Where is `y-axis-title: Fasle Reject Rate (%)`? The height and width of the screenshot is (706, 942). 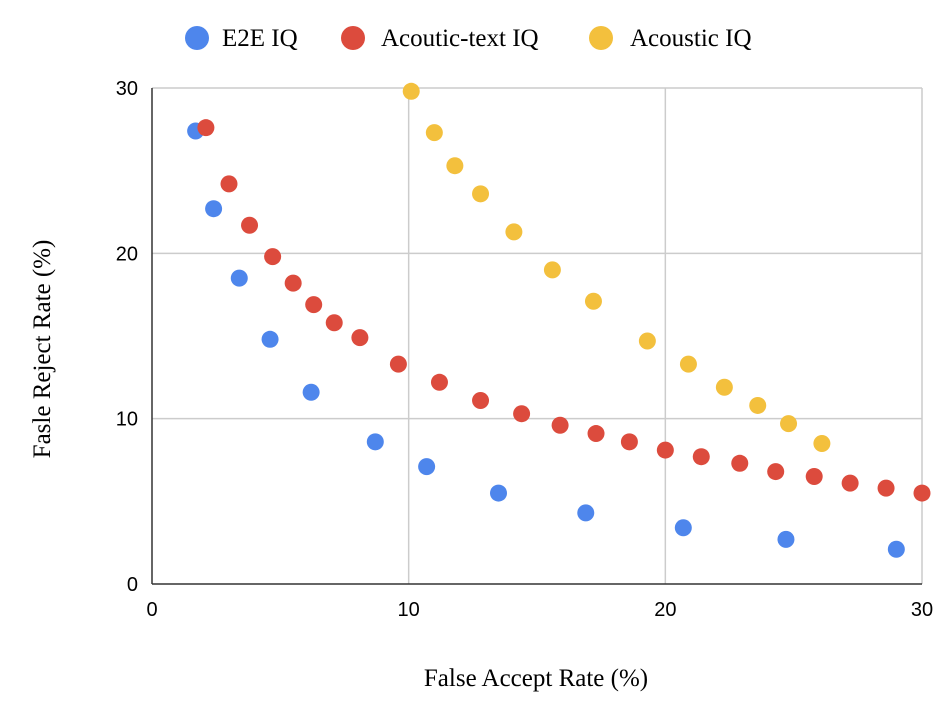 y-axis-title: Fasle Reject Rate (%) is located at coordinates (42, 349).